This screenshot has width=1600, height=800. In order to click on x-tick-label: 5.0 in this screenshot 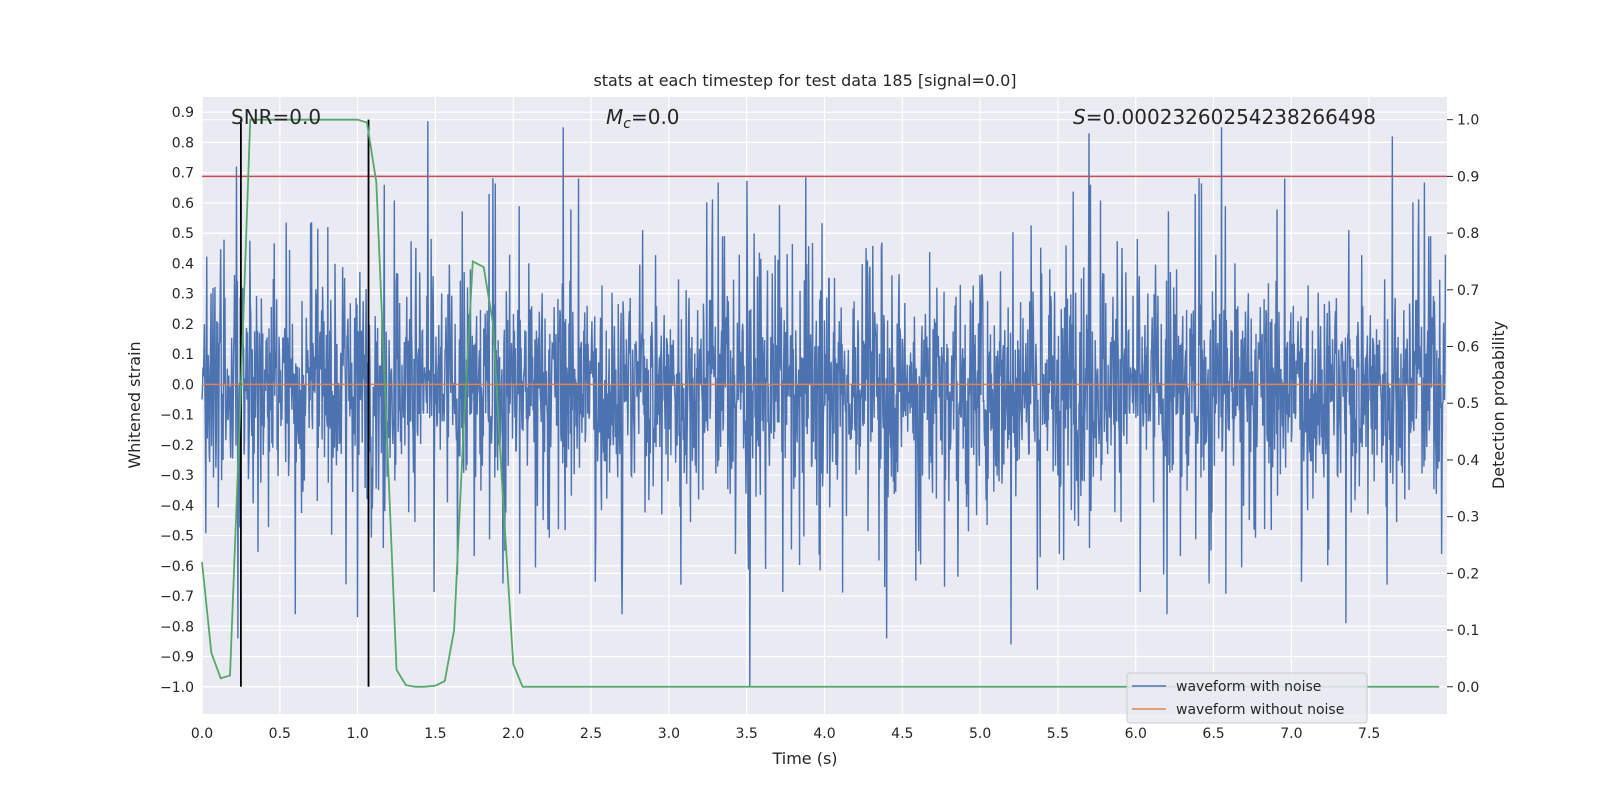, I will do `click(980, 734)`.